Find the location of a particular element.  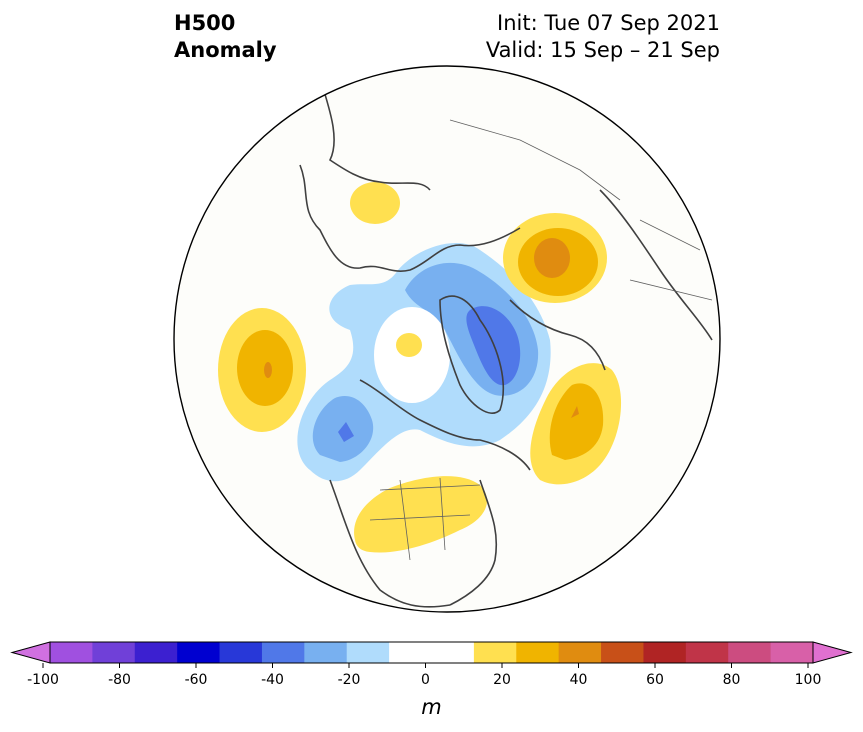

colorbar-tick-label: -80 is located at coordinates (119, 680).